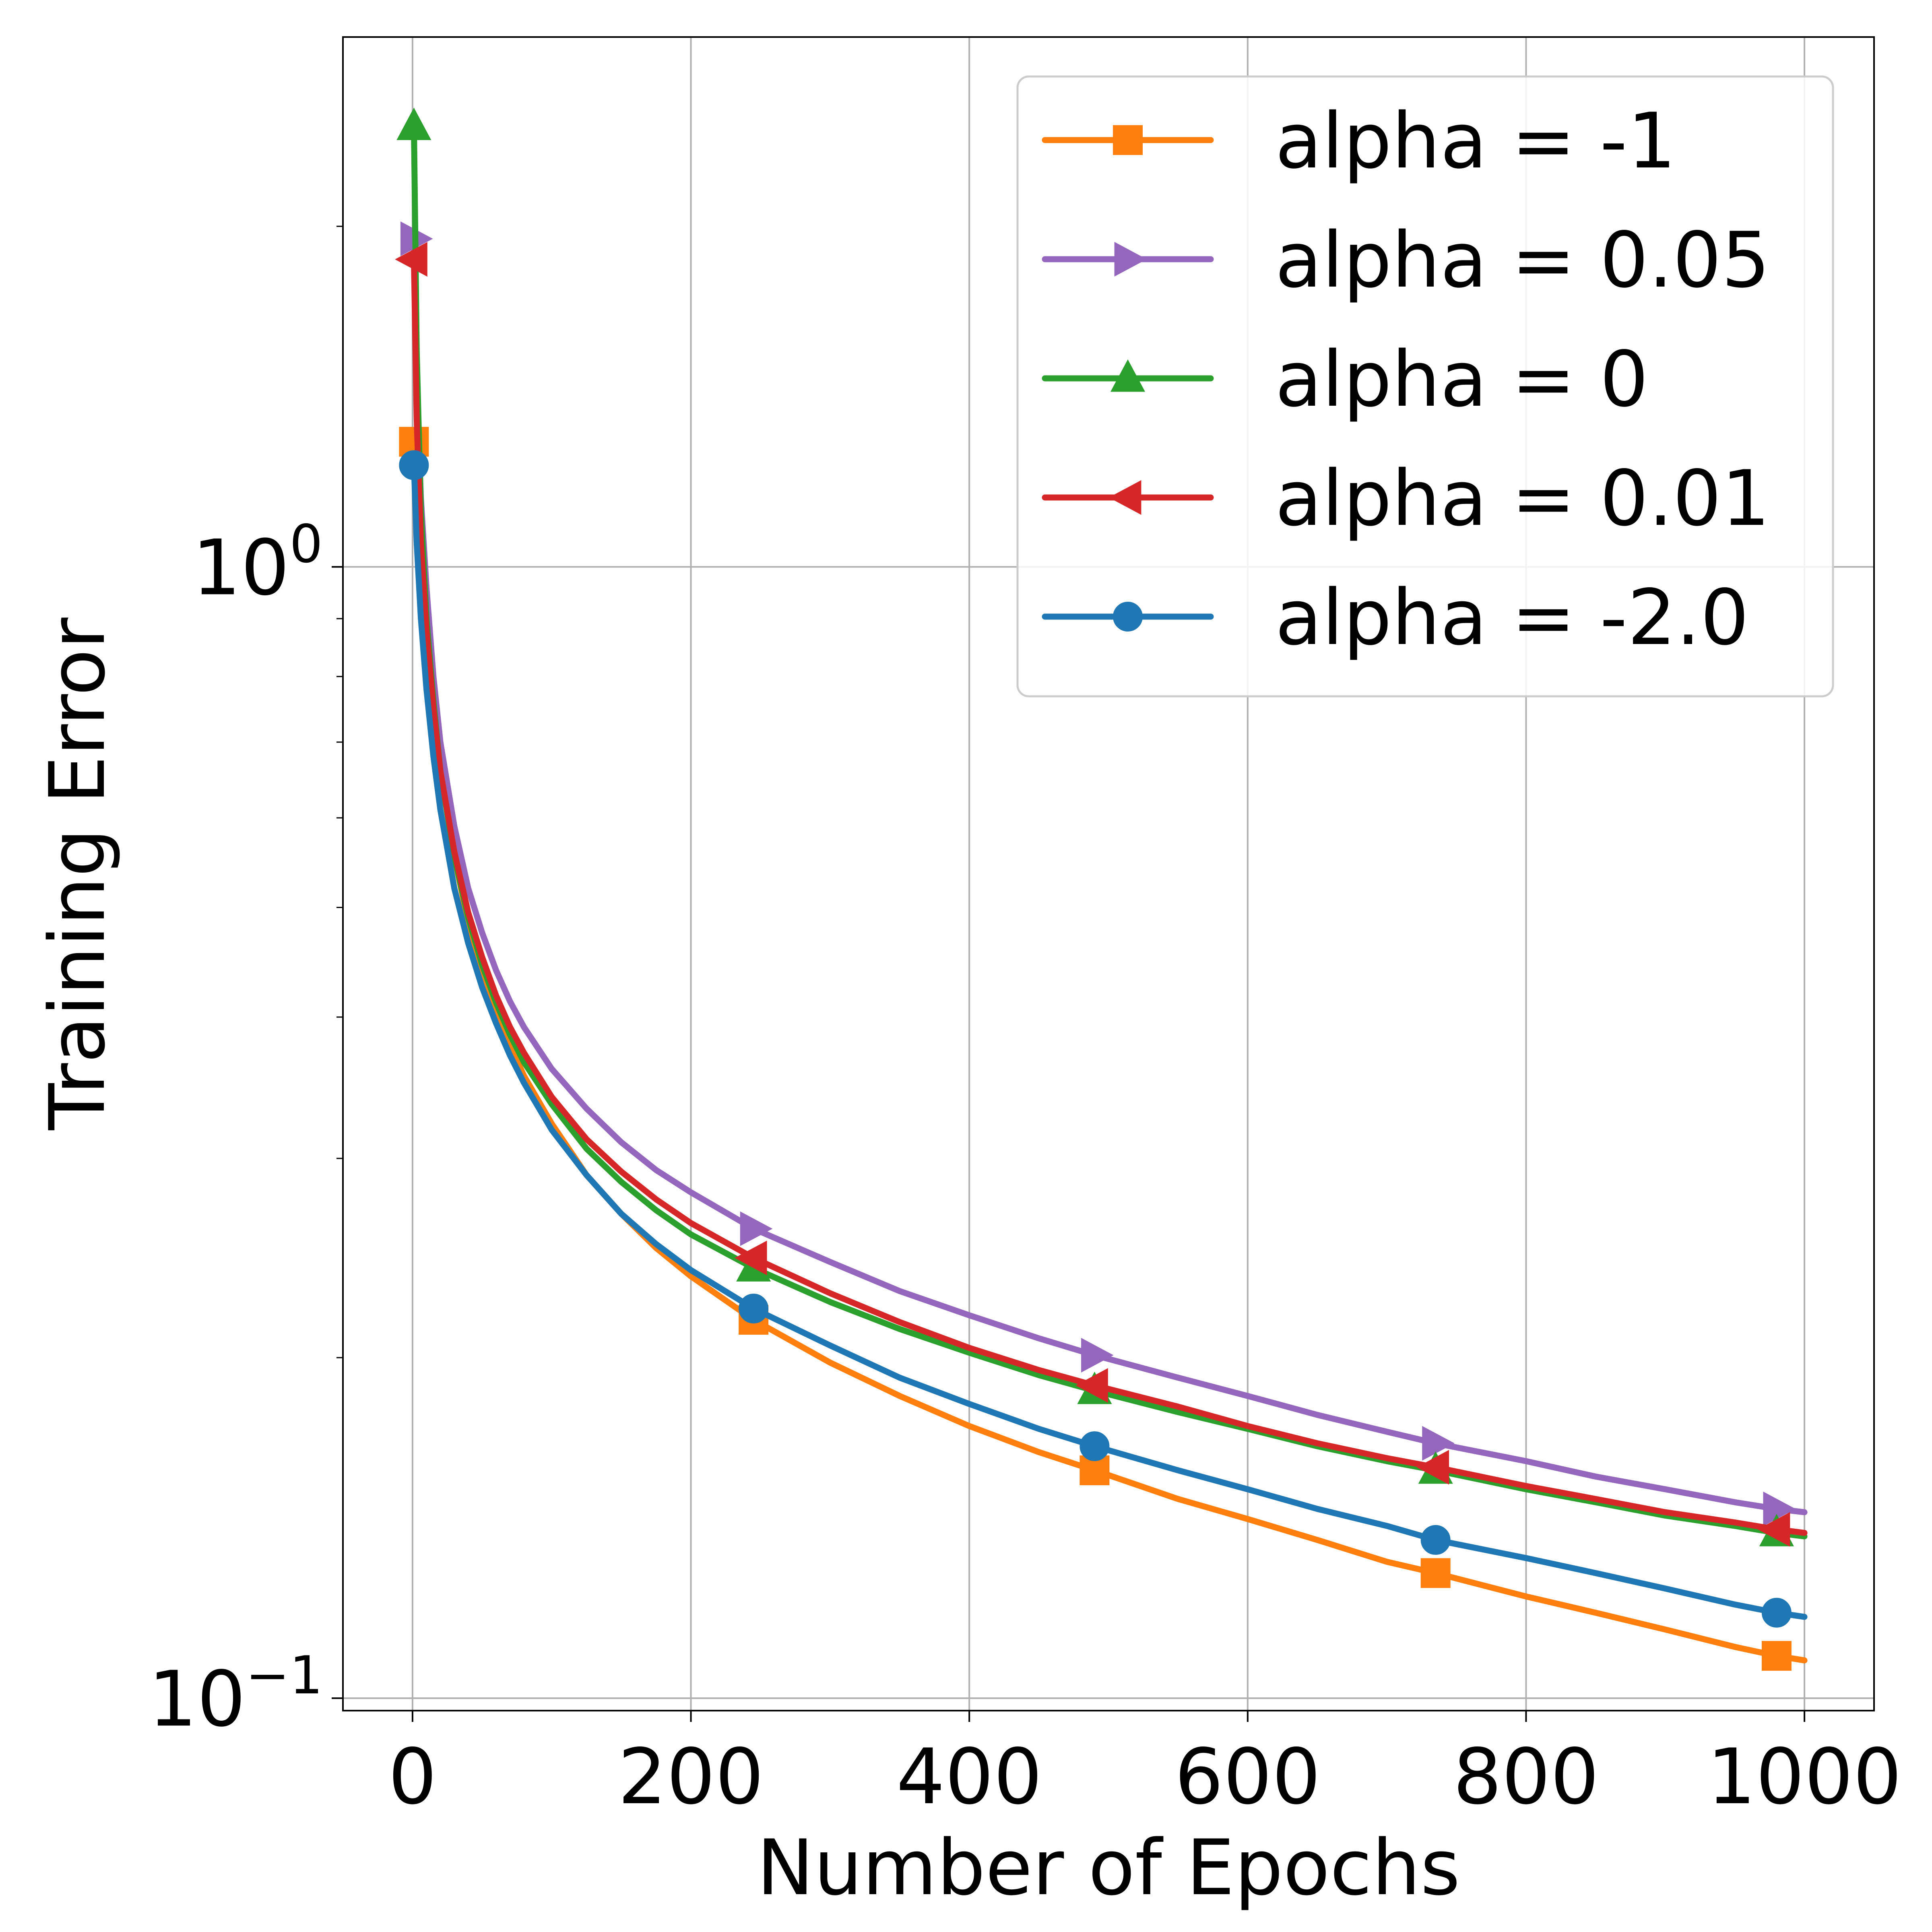 This screenshot has width=1932, height=1932. I want to click on legend-label: alpha = 0.01, so click(1522, 498).